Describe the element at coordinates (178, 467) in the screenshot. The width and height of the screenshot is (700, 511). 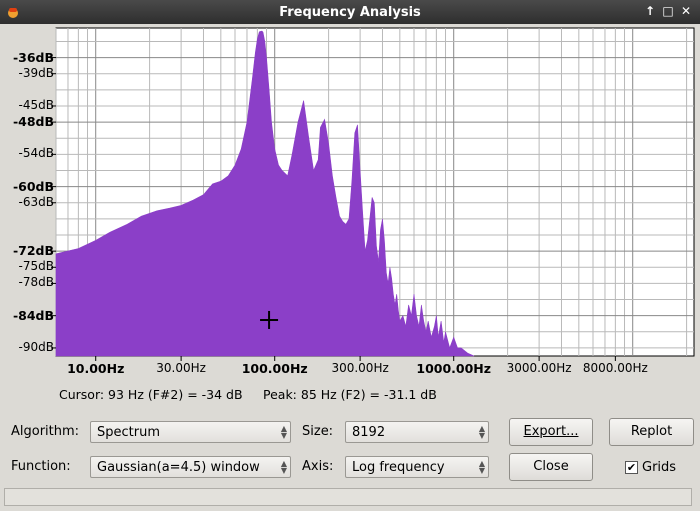
I see `function-value: Gaussian(a=4.5) window` at that location.